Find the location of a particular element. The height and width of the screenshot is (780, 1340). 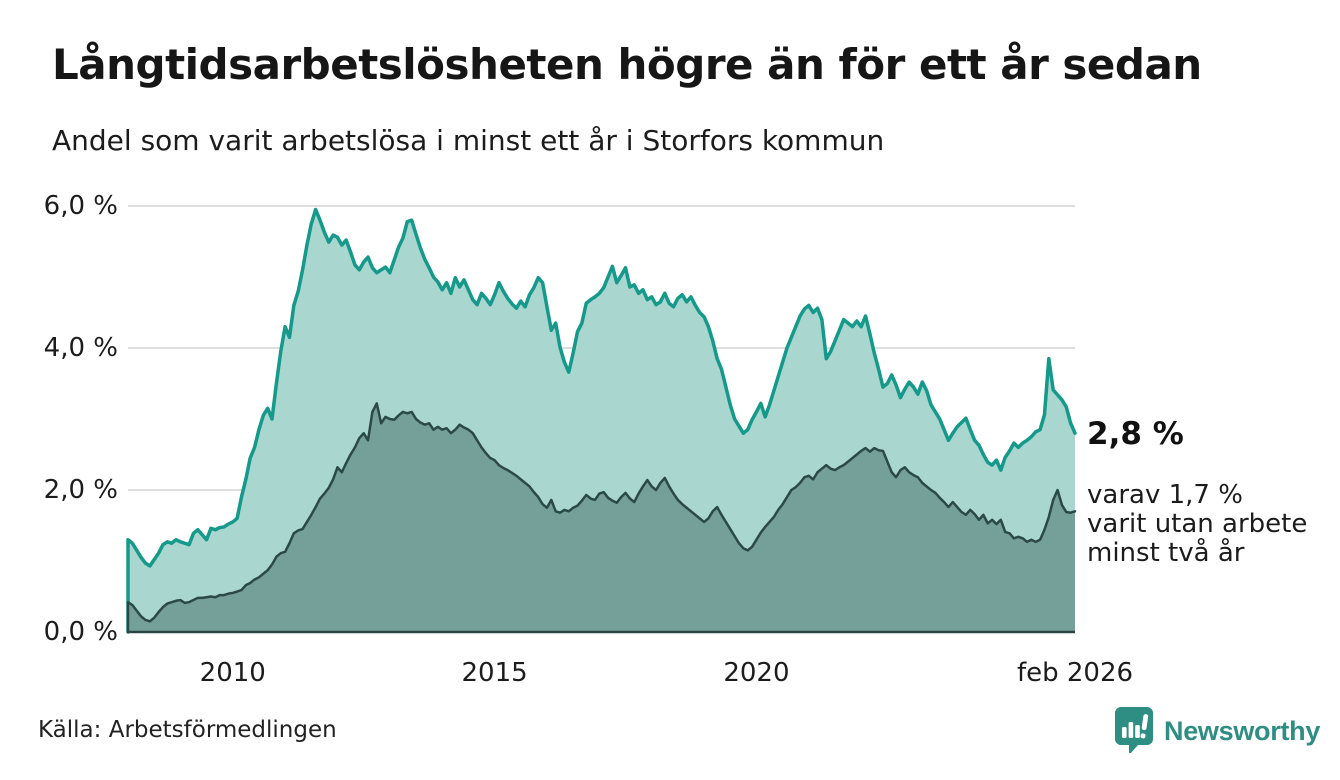

latest-value-annotation: 2,8 % is located at coordinates (1135, 434).